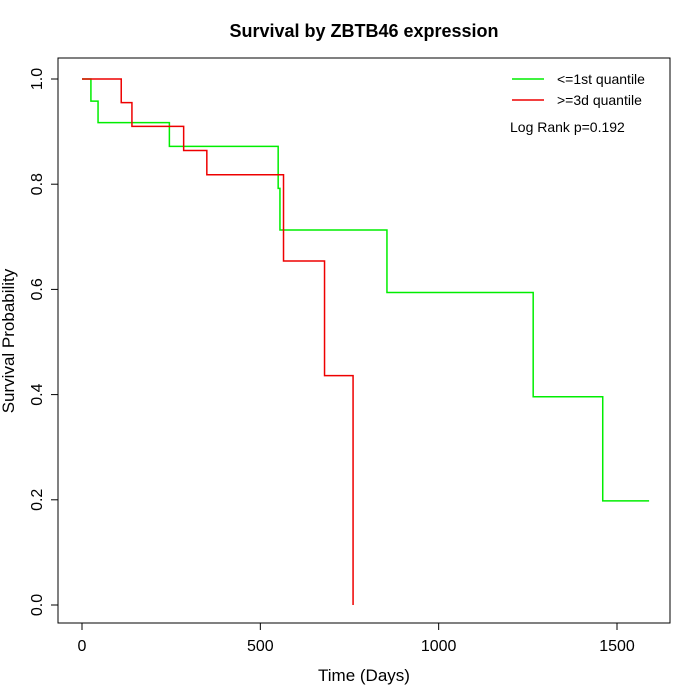 Image resolution: width=700 pixels, height=700 pixels. I want to click on y-tick-label: 0.2, so click(37, 500).